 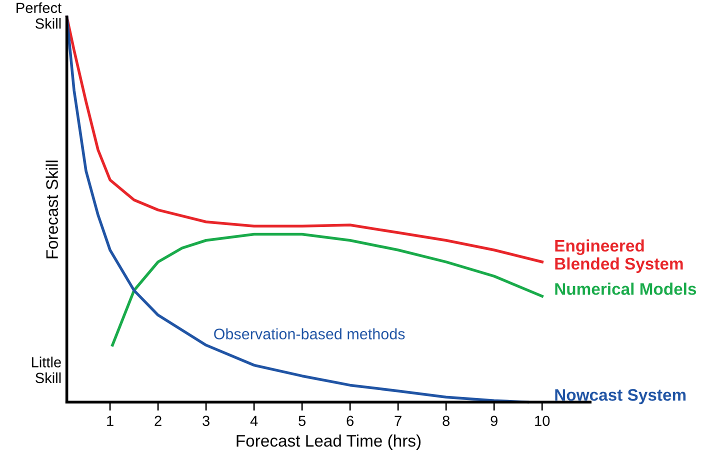 What do you see at coordinates (302, 421) in the screenshot?
I see `x-tick-label: 5` at bounding box center [302, 421].